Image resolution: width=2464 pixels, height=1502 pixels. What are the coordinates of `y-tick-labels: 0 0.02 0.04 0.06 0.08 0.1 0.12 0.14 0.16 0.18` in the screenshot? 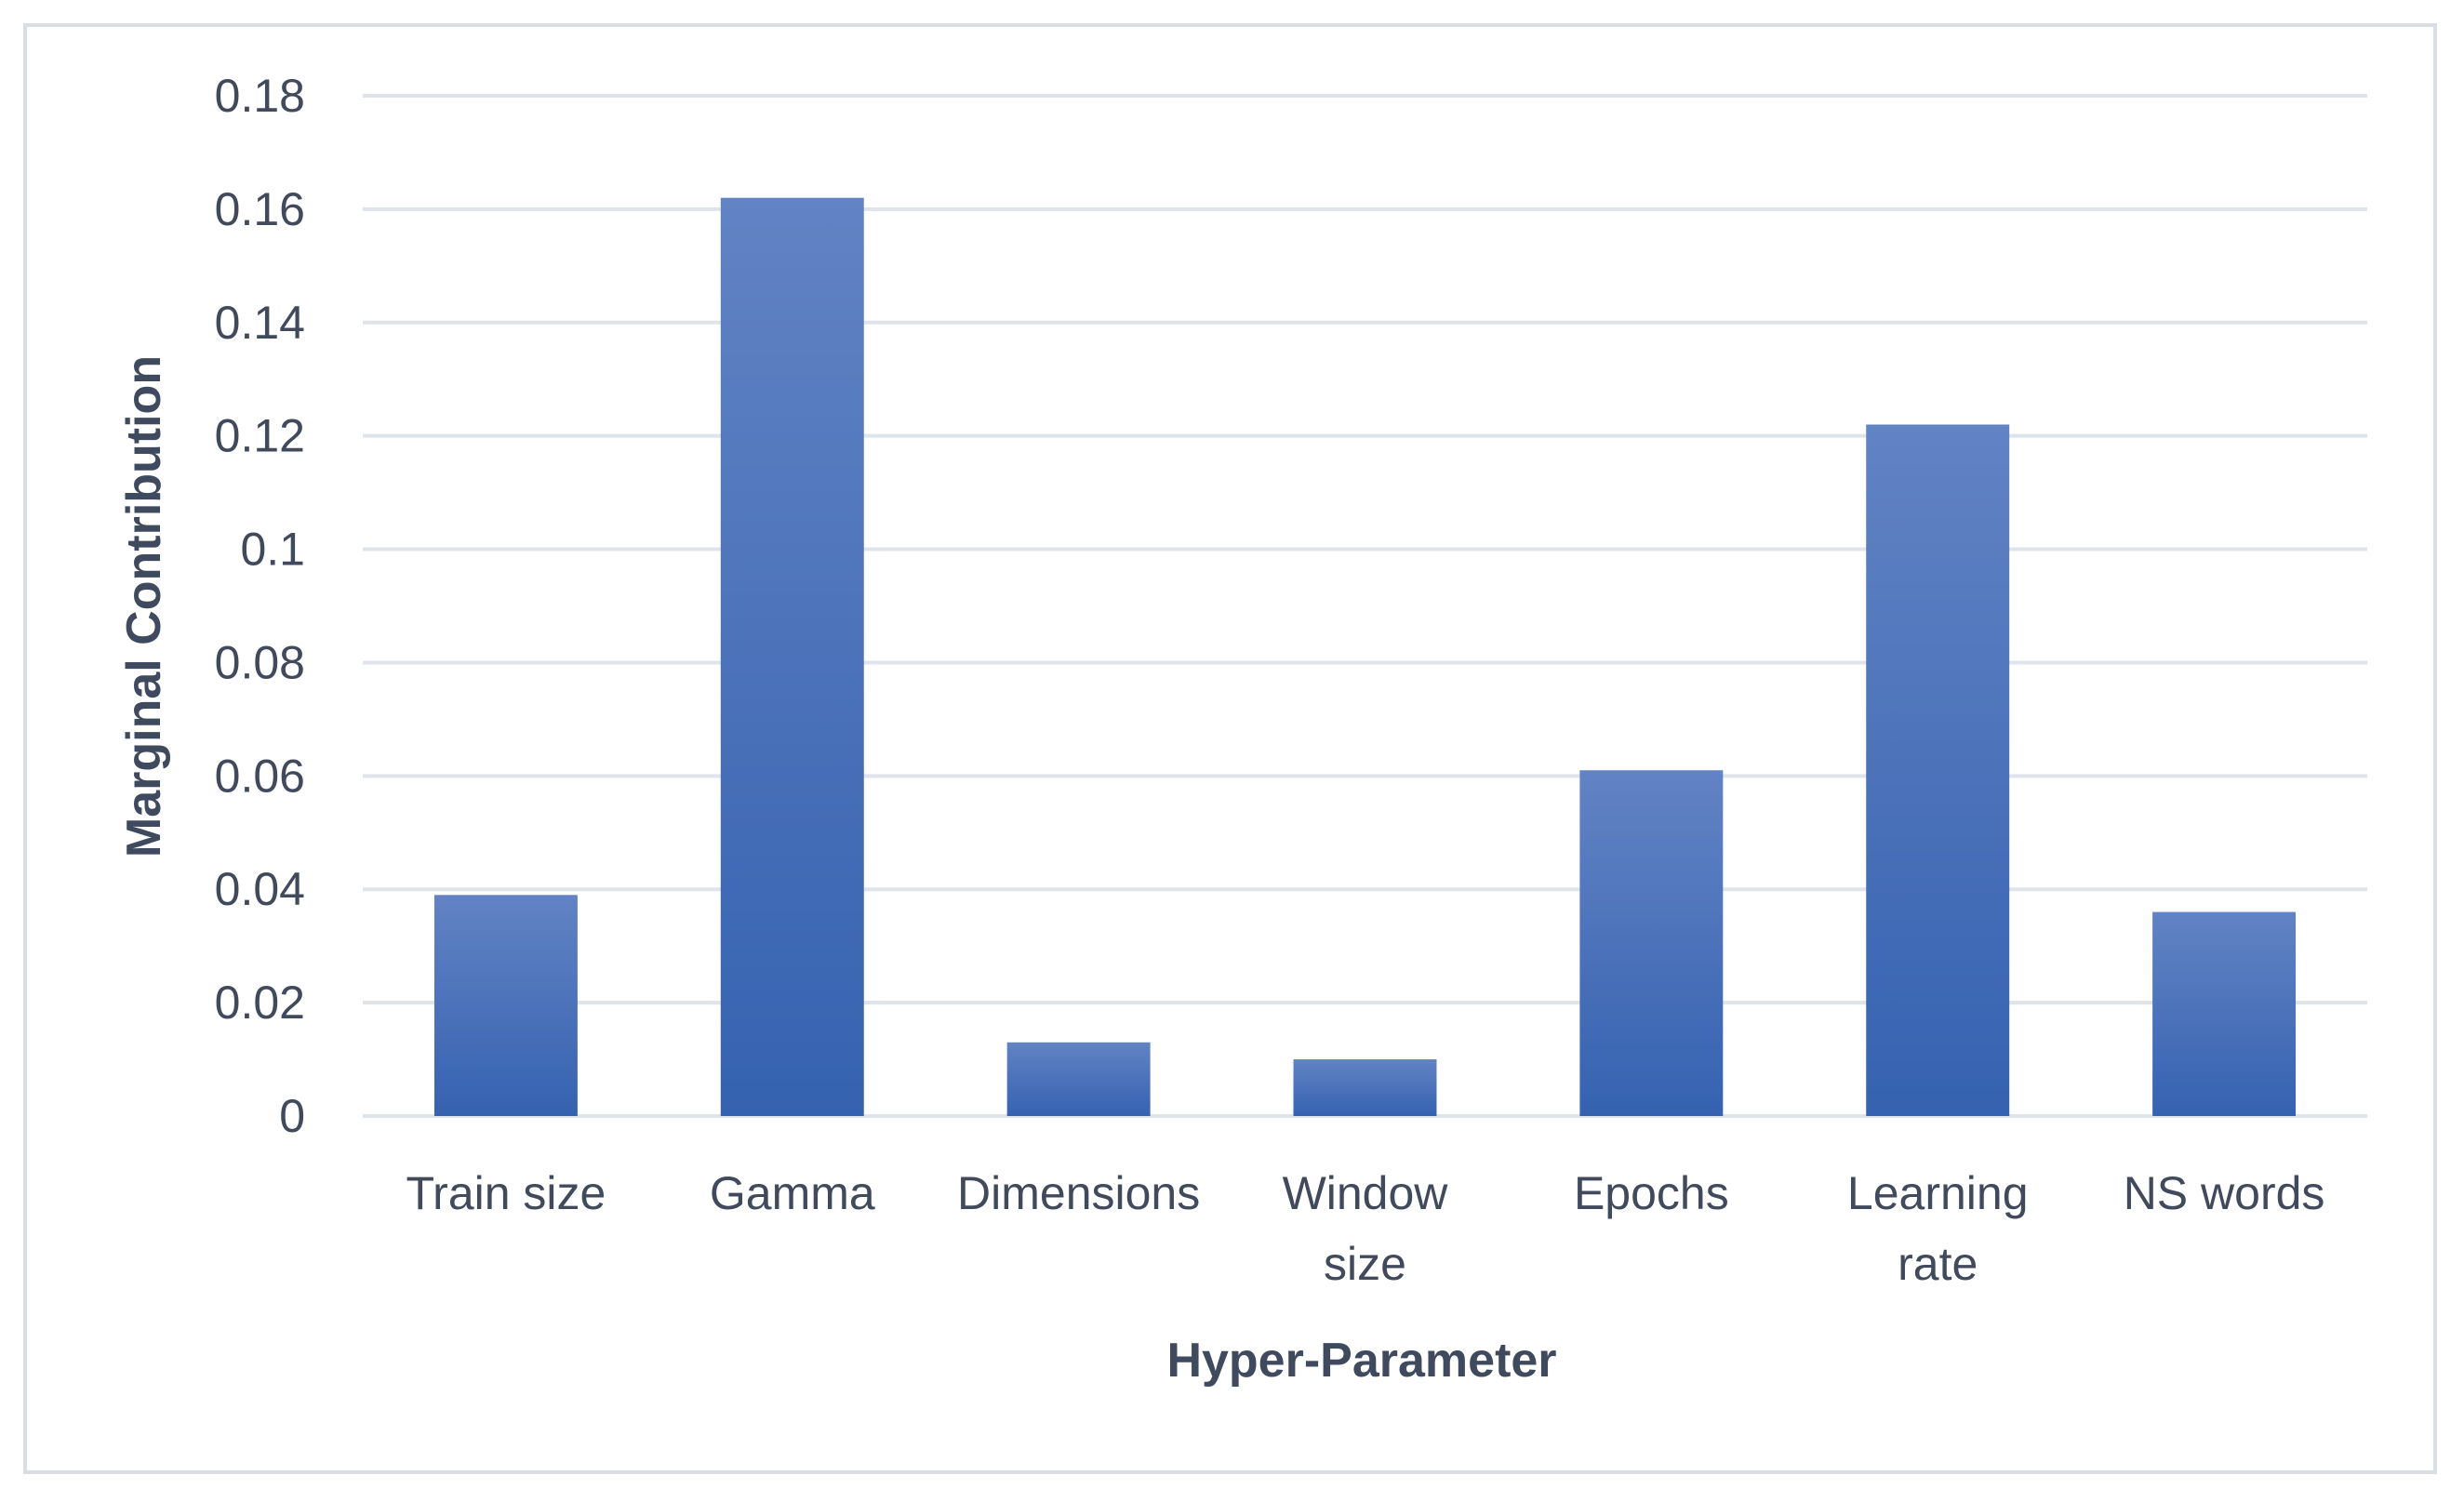 It's located at (260, 606).